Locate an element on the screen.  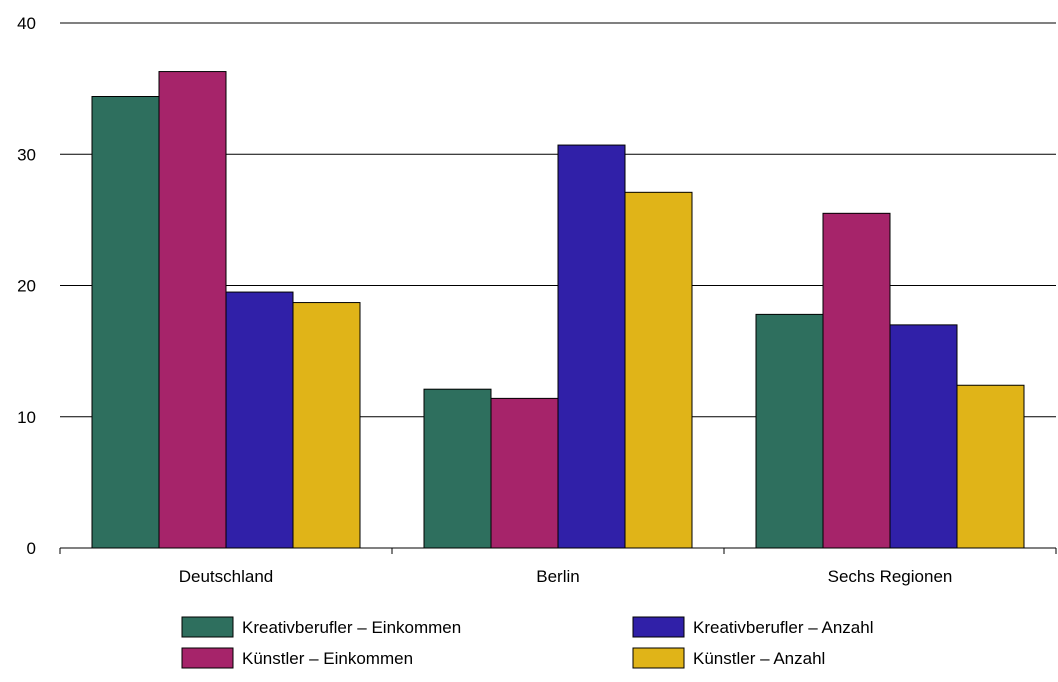
legend-item: Künstler – Anzahl is located at coordinates (728, 658).